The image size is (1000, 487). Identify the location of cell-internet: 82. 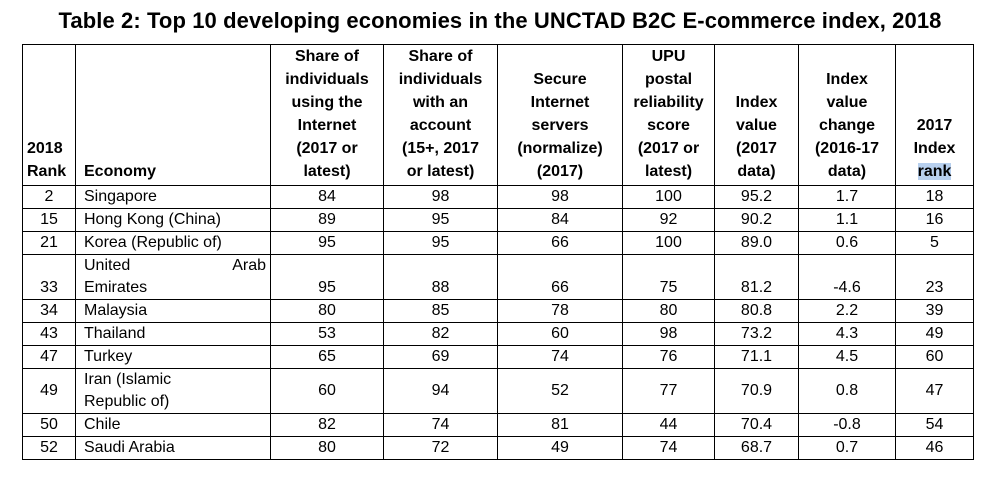
(327, 425).